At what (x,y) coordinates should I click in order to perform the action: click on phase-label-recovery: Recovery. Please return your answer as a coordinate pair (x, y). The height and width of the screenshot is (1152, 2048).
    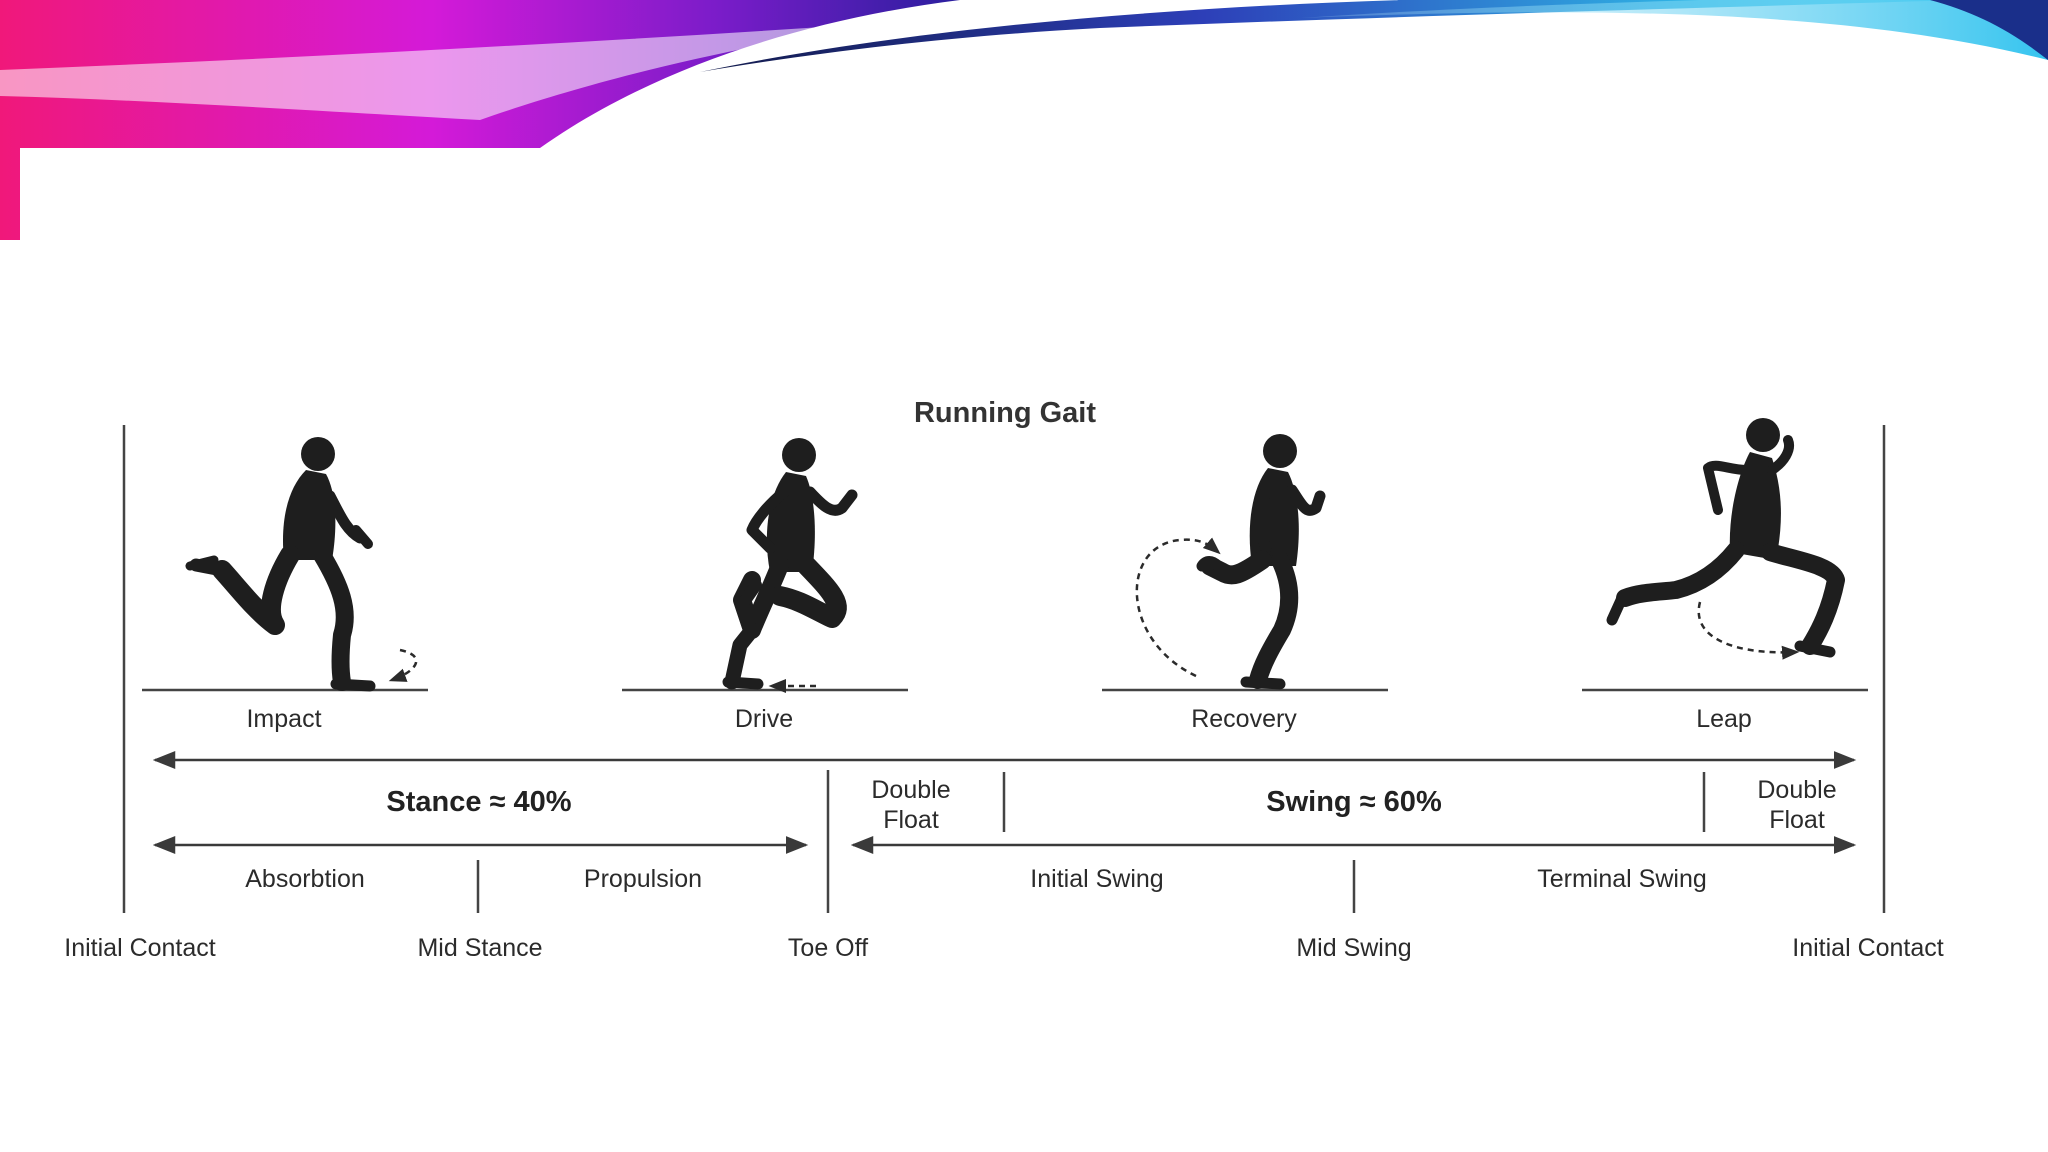
    Looking at the image, I should click on (1244, 719).